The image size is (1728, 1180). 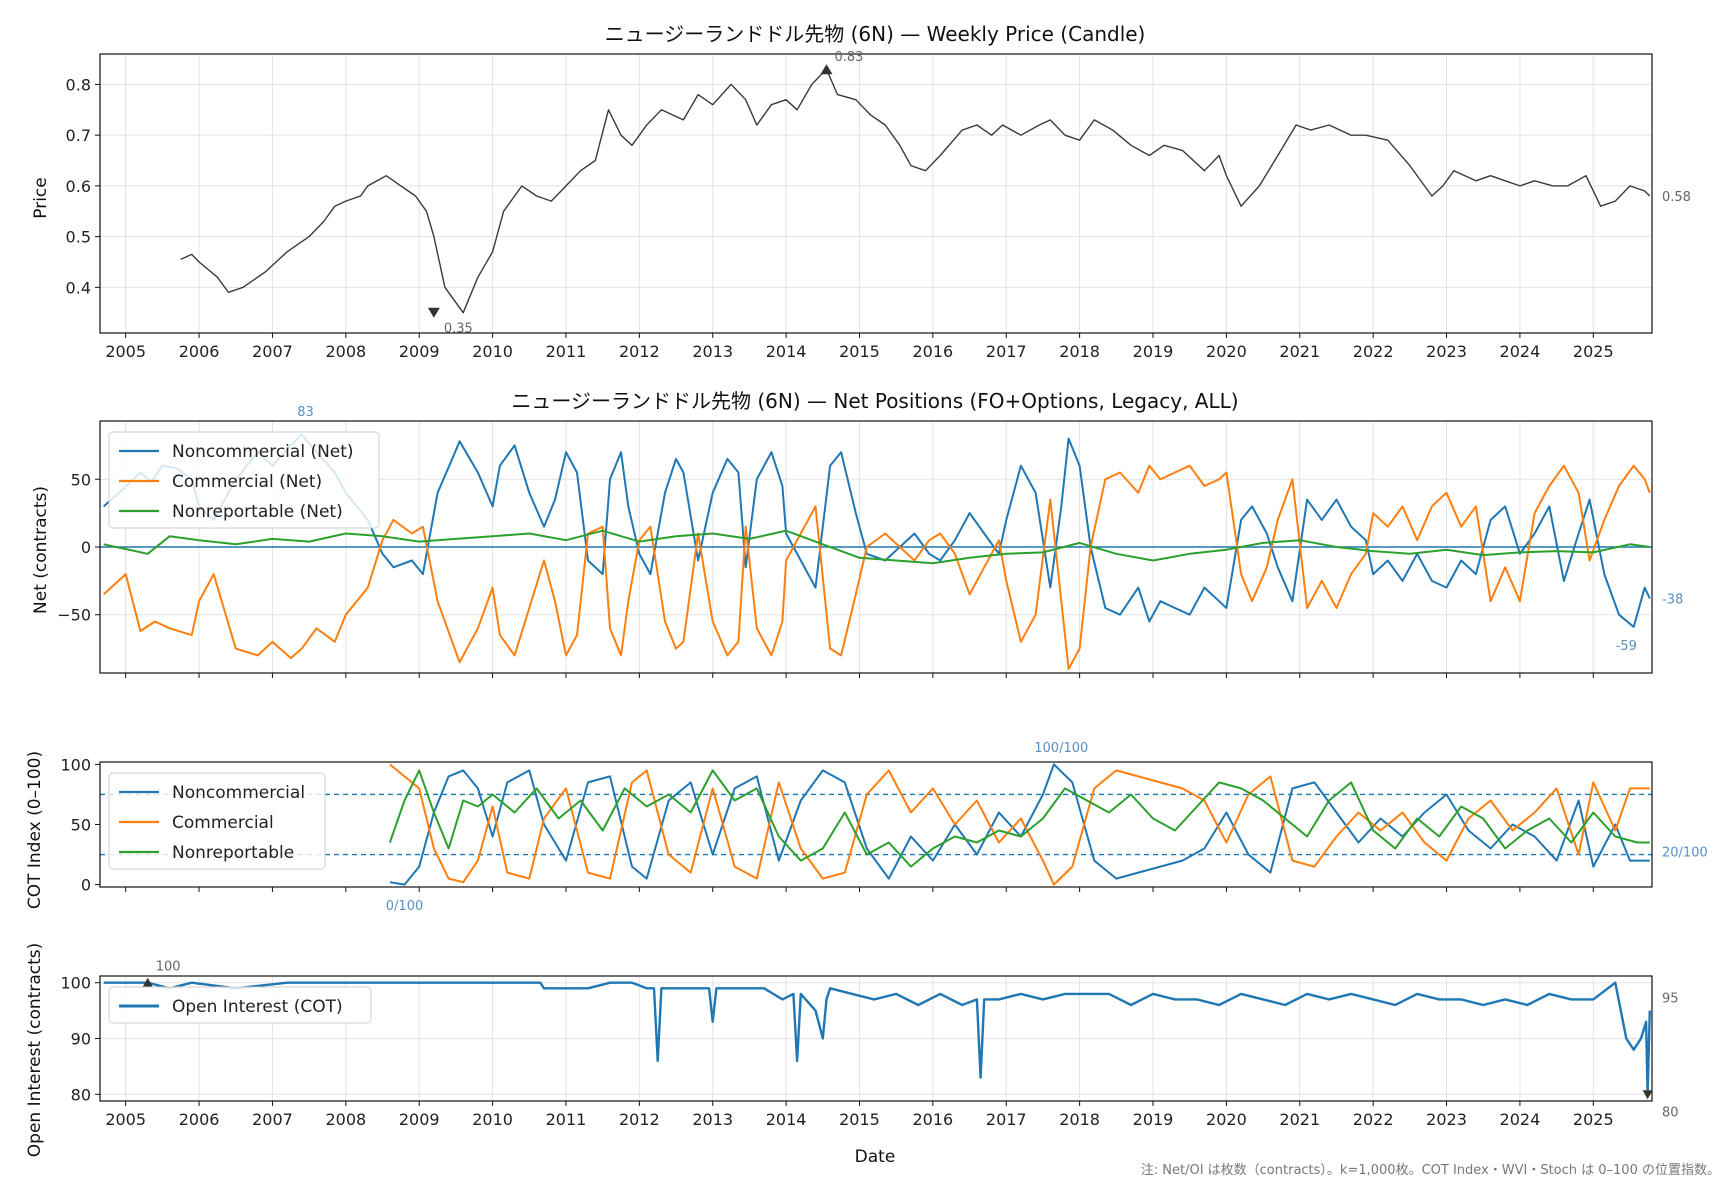 I want to click on legend-entry: Commercial, so click(x=223, y=823).